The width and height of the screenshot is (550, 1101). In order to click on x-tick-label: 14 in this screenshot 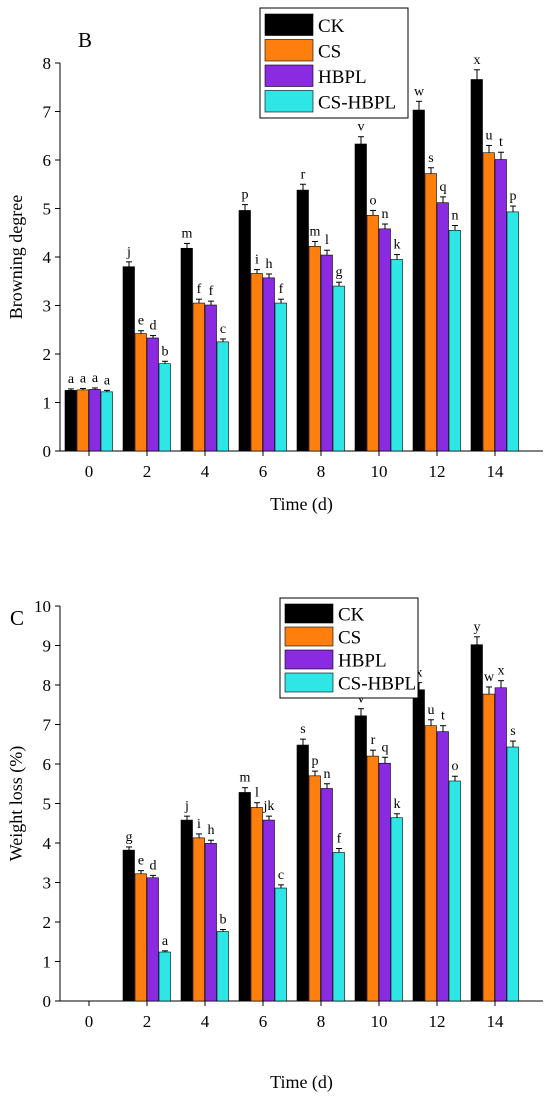, I will do `click(496, 1021)`.